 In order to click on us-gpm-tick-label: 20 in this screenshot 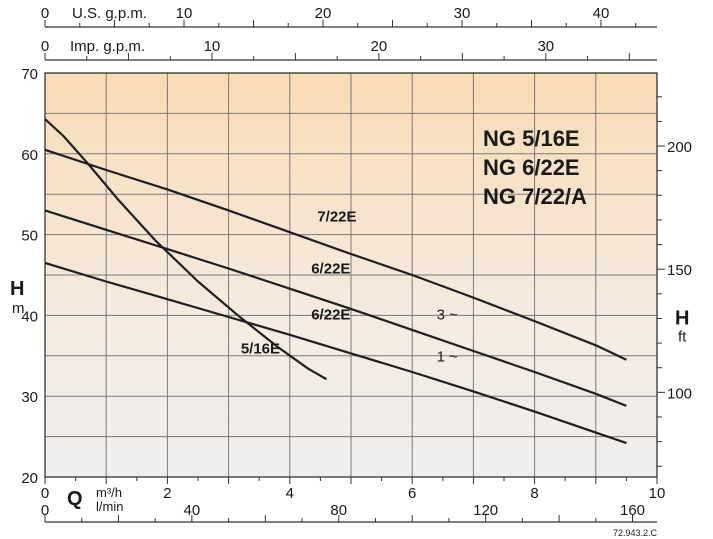, I will do `click(323, 13)`.